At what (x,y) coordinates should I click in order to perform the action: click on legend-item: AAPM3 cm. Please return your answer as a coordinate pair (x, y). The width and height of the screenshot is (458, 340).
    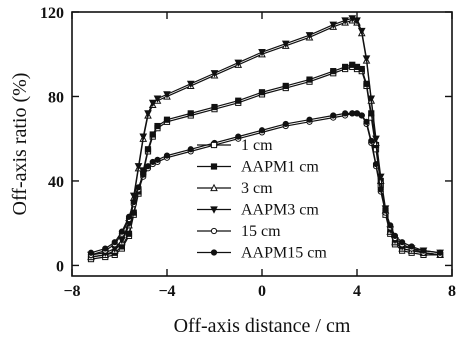
    Looking at the image, I should click on (258, 210).